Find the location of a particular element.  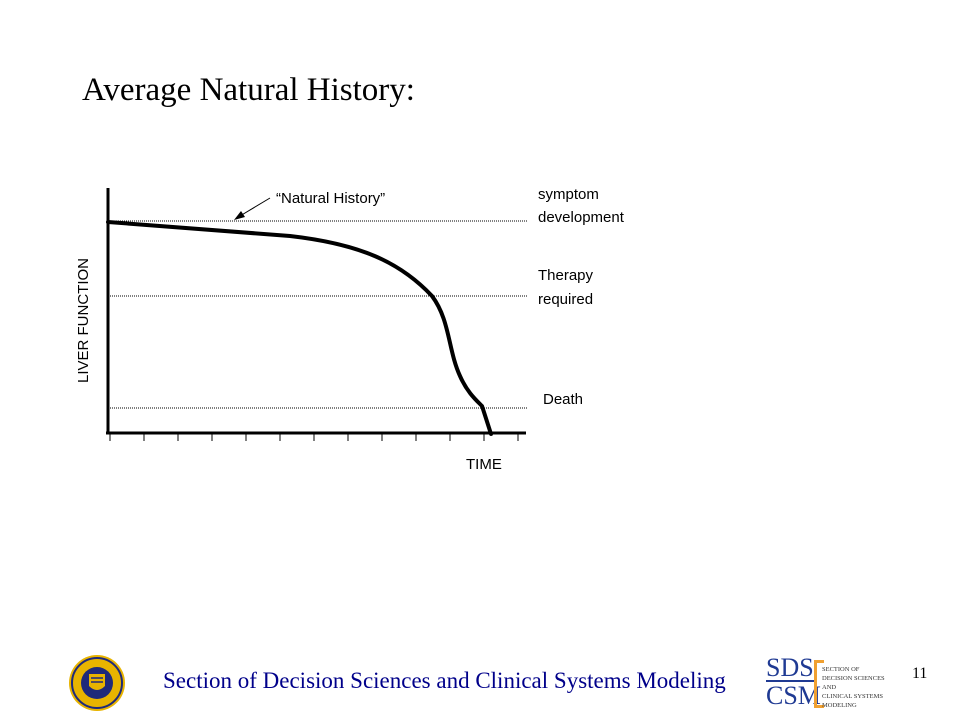

arrowhead-icon is located at coordinates (239, 215).